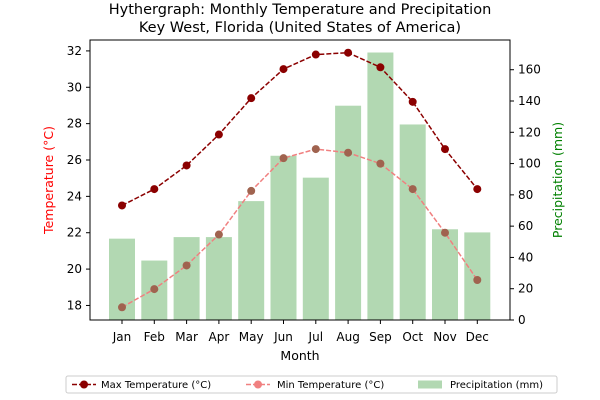 The image size is (600, 400). I want to click on x-tick-label: Apr, so click(219, 337).